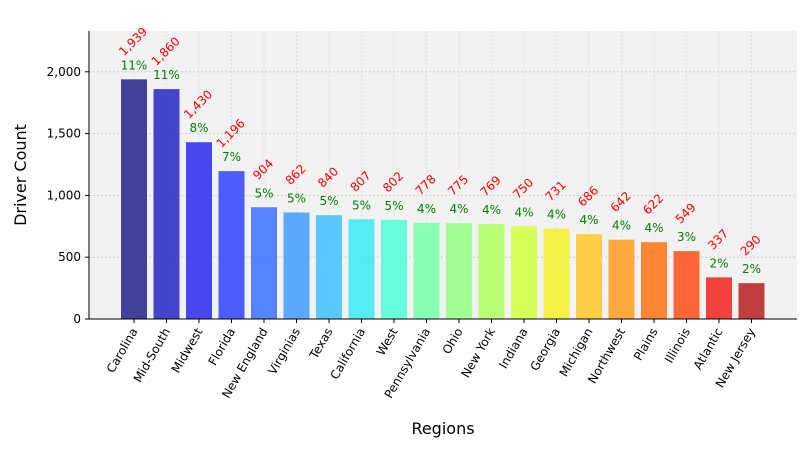  I want to click on y-tick-label: 1,500, so click(64, 134).